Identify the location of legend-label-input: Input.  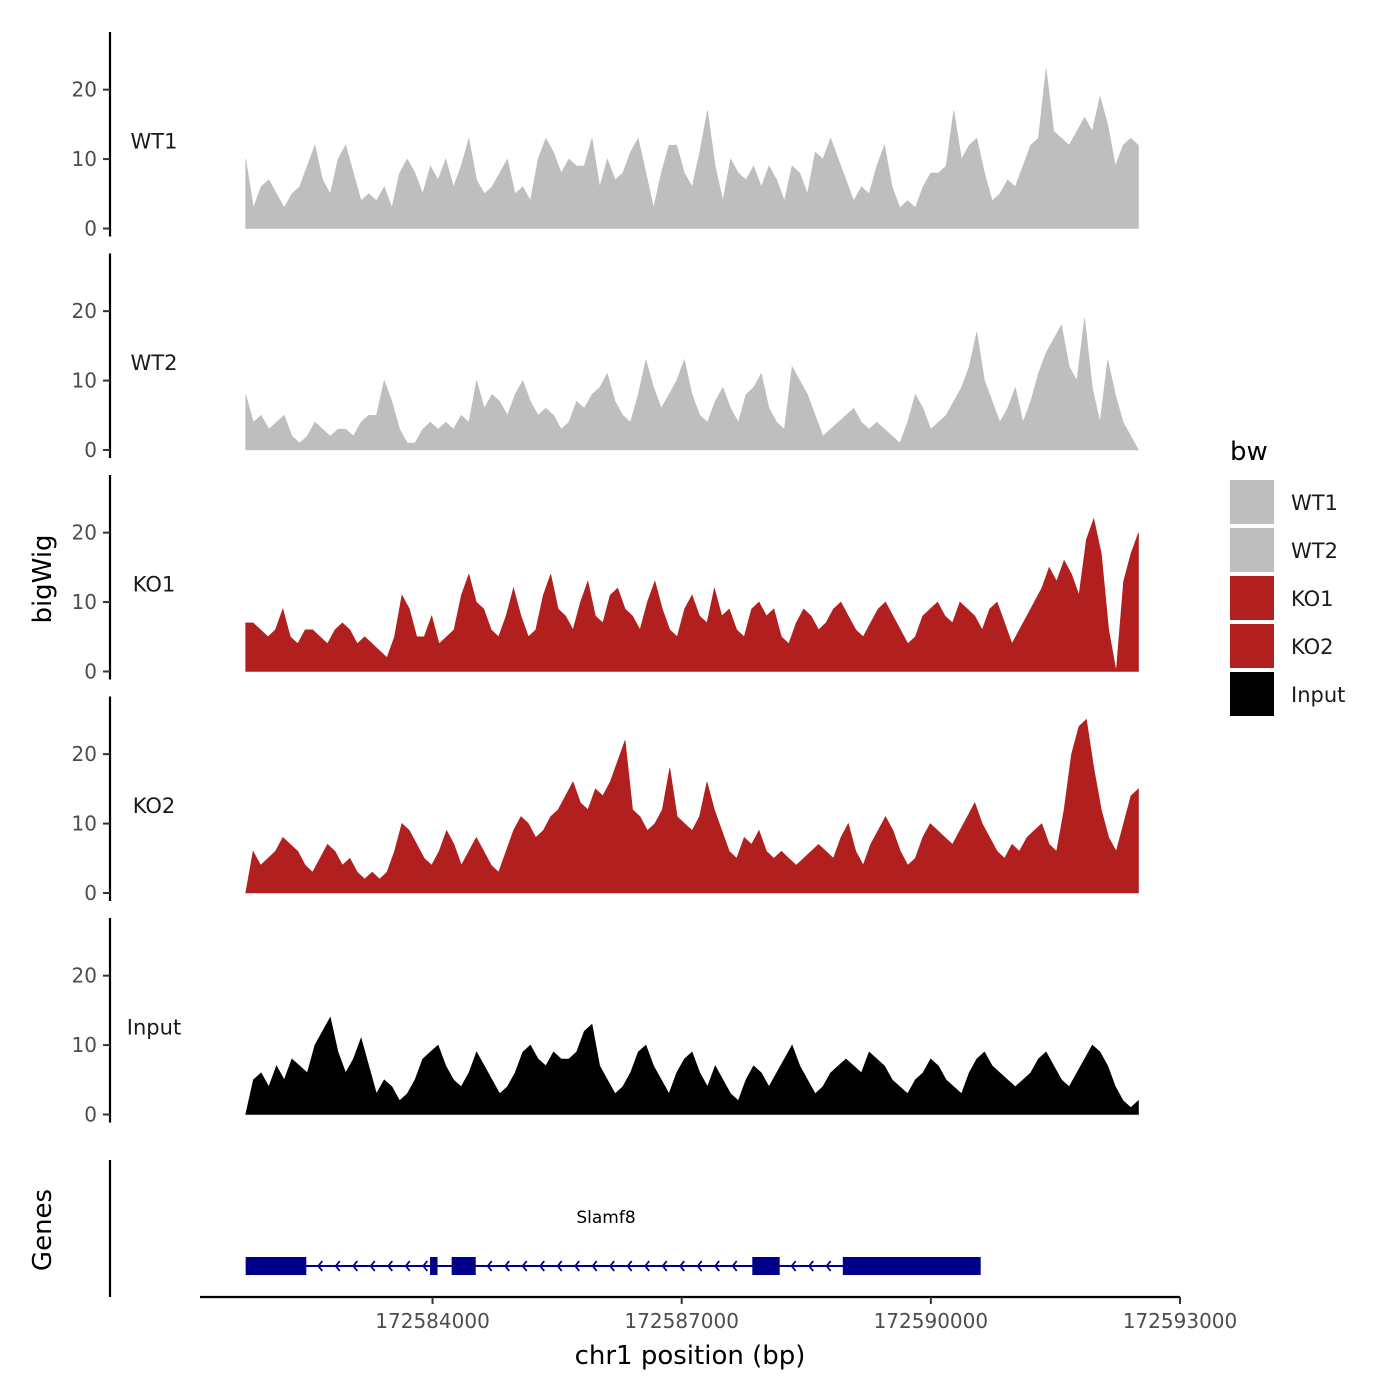
(1318, 695).